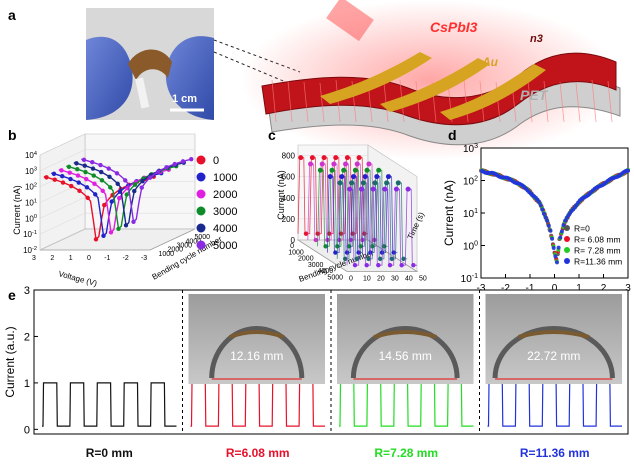  Describe the element at coordinates (452, 135) in the screenshot. I see `panel-d-label: d` at that location.